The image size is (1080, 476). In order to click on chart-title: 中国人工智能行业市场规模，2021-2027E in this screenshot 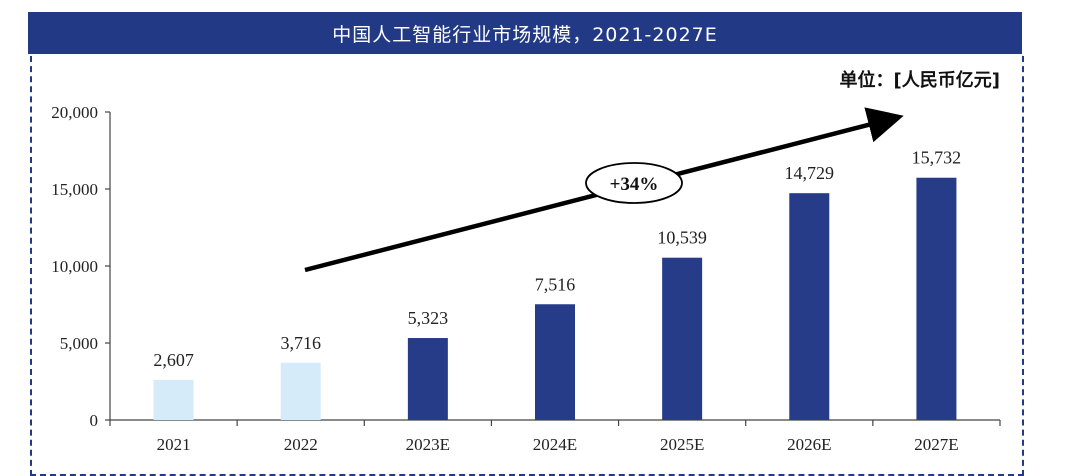, I will do `click(525, 33)`.